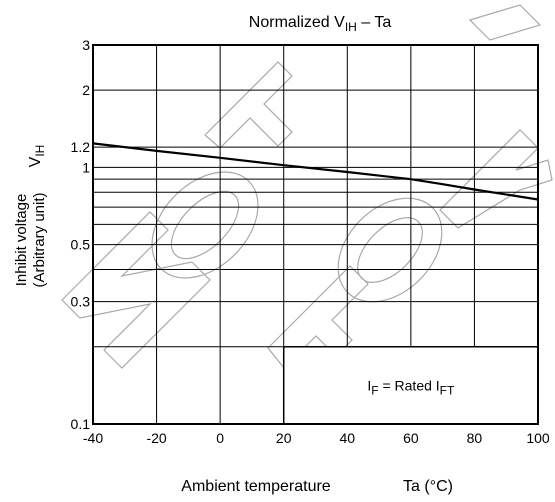 This screenshot has width=555, height=502. I want to click on series-line, so click(315, 171).